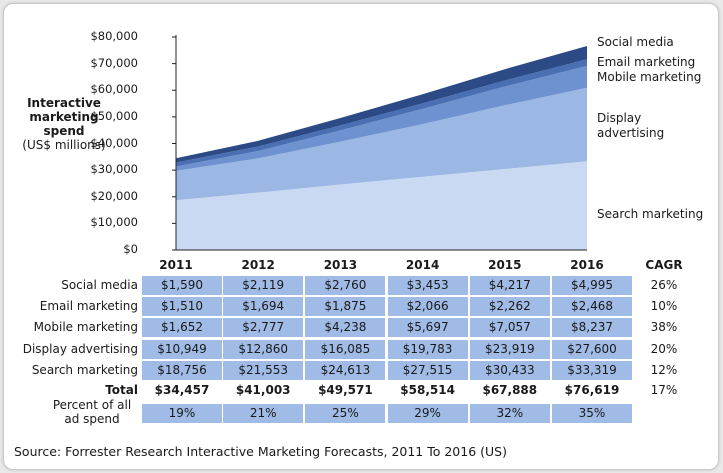 The image size is (723, 473). I want to click on table-cell: $30,433, so click(509, 370).